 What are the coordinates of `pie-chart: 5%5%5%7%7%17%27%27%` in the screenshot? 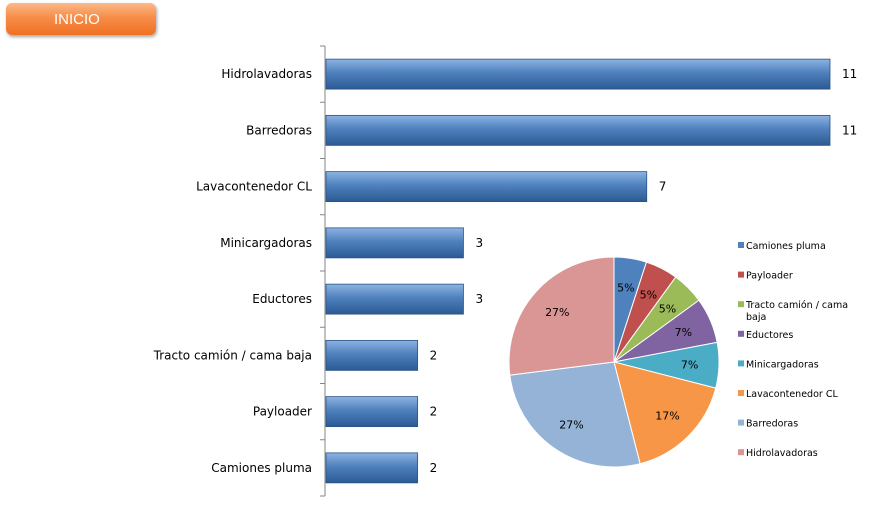 It's located at (614, 362).